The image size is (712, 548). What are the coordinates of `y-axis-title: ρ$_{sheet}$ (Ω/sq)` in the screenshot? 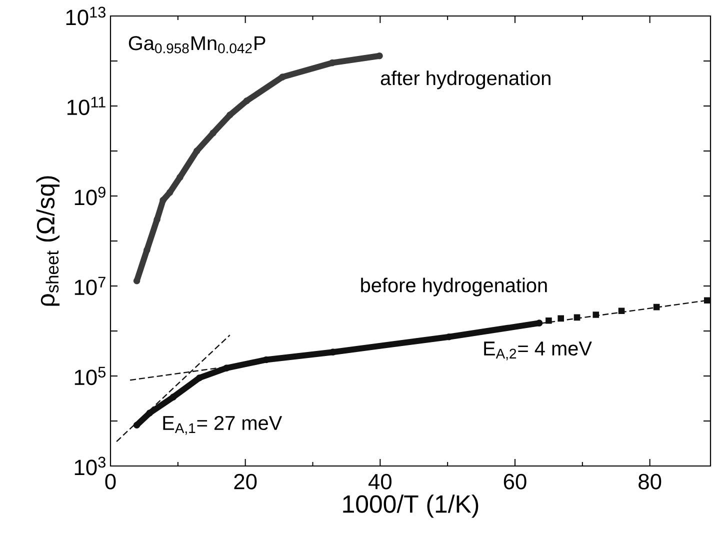 It's located at (48, 241).